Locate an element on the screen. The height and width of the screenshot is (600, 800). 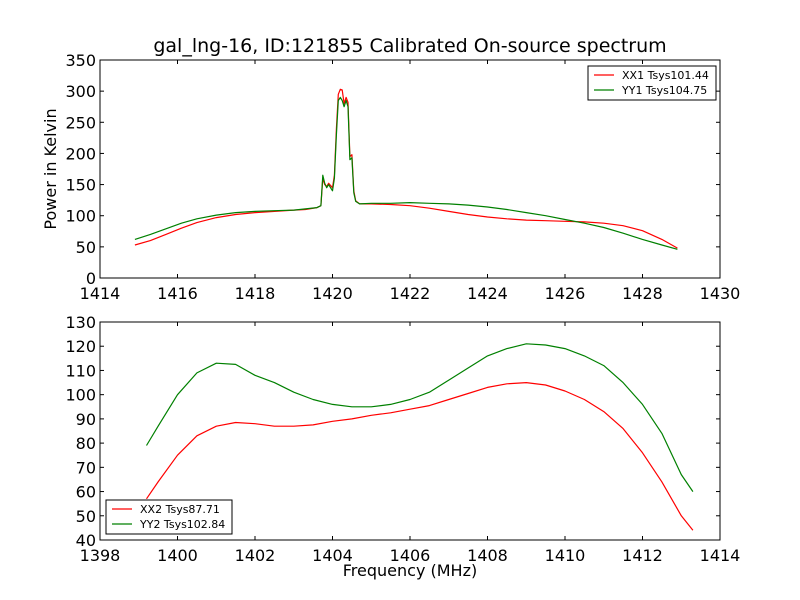
bottom-plot-xlabel: Frequency (MHz) is located at coordinates (410, 570).